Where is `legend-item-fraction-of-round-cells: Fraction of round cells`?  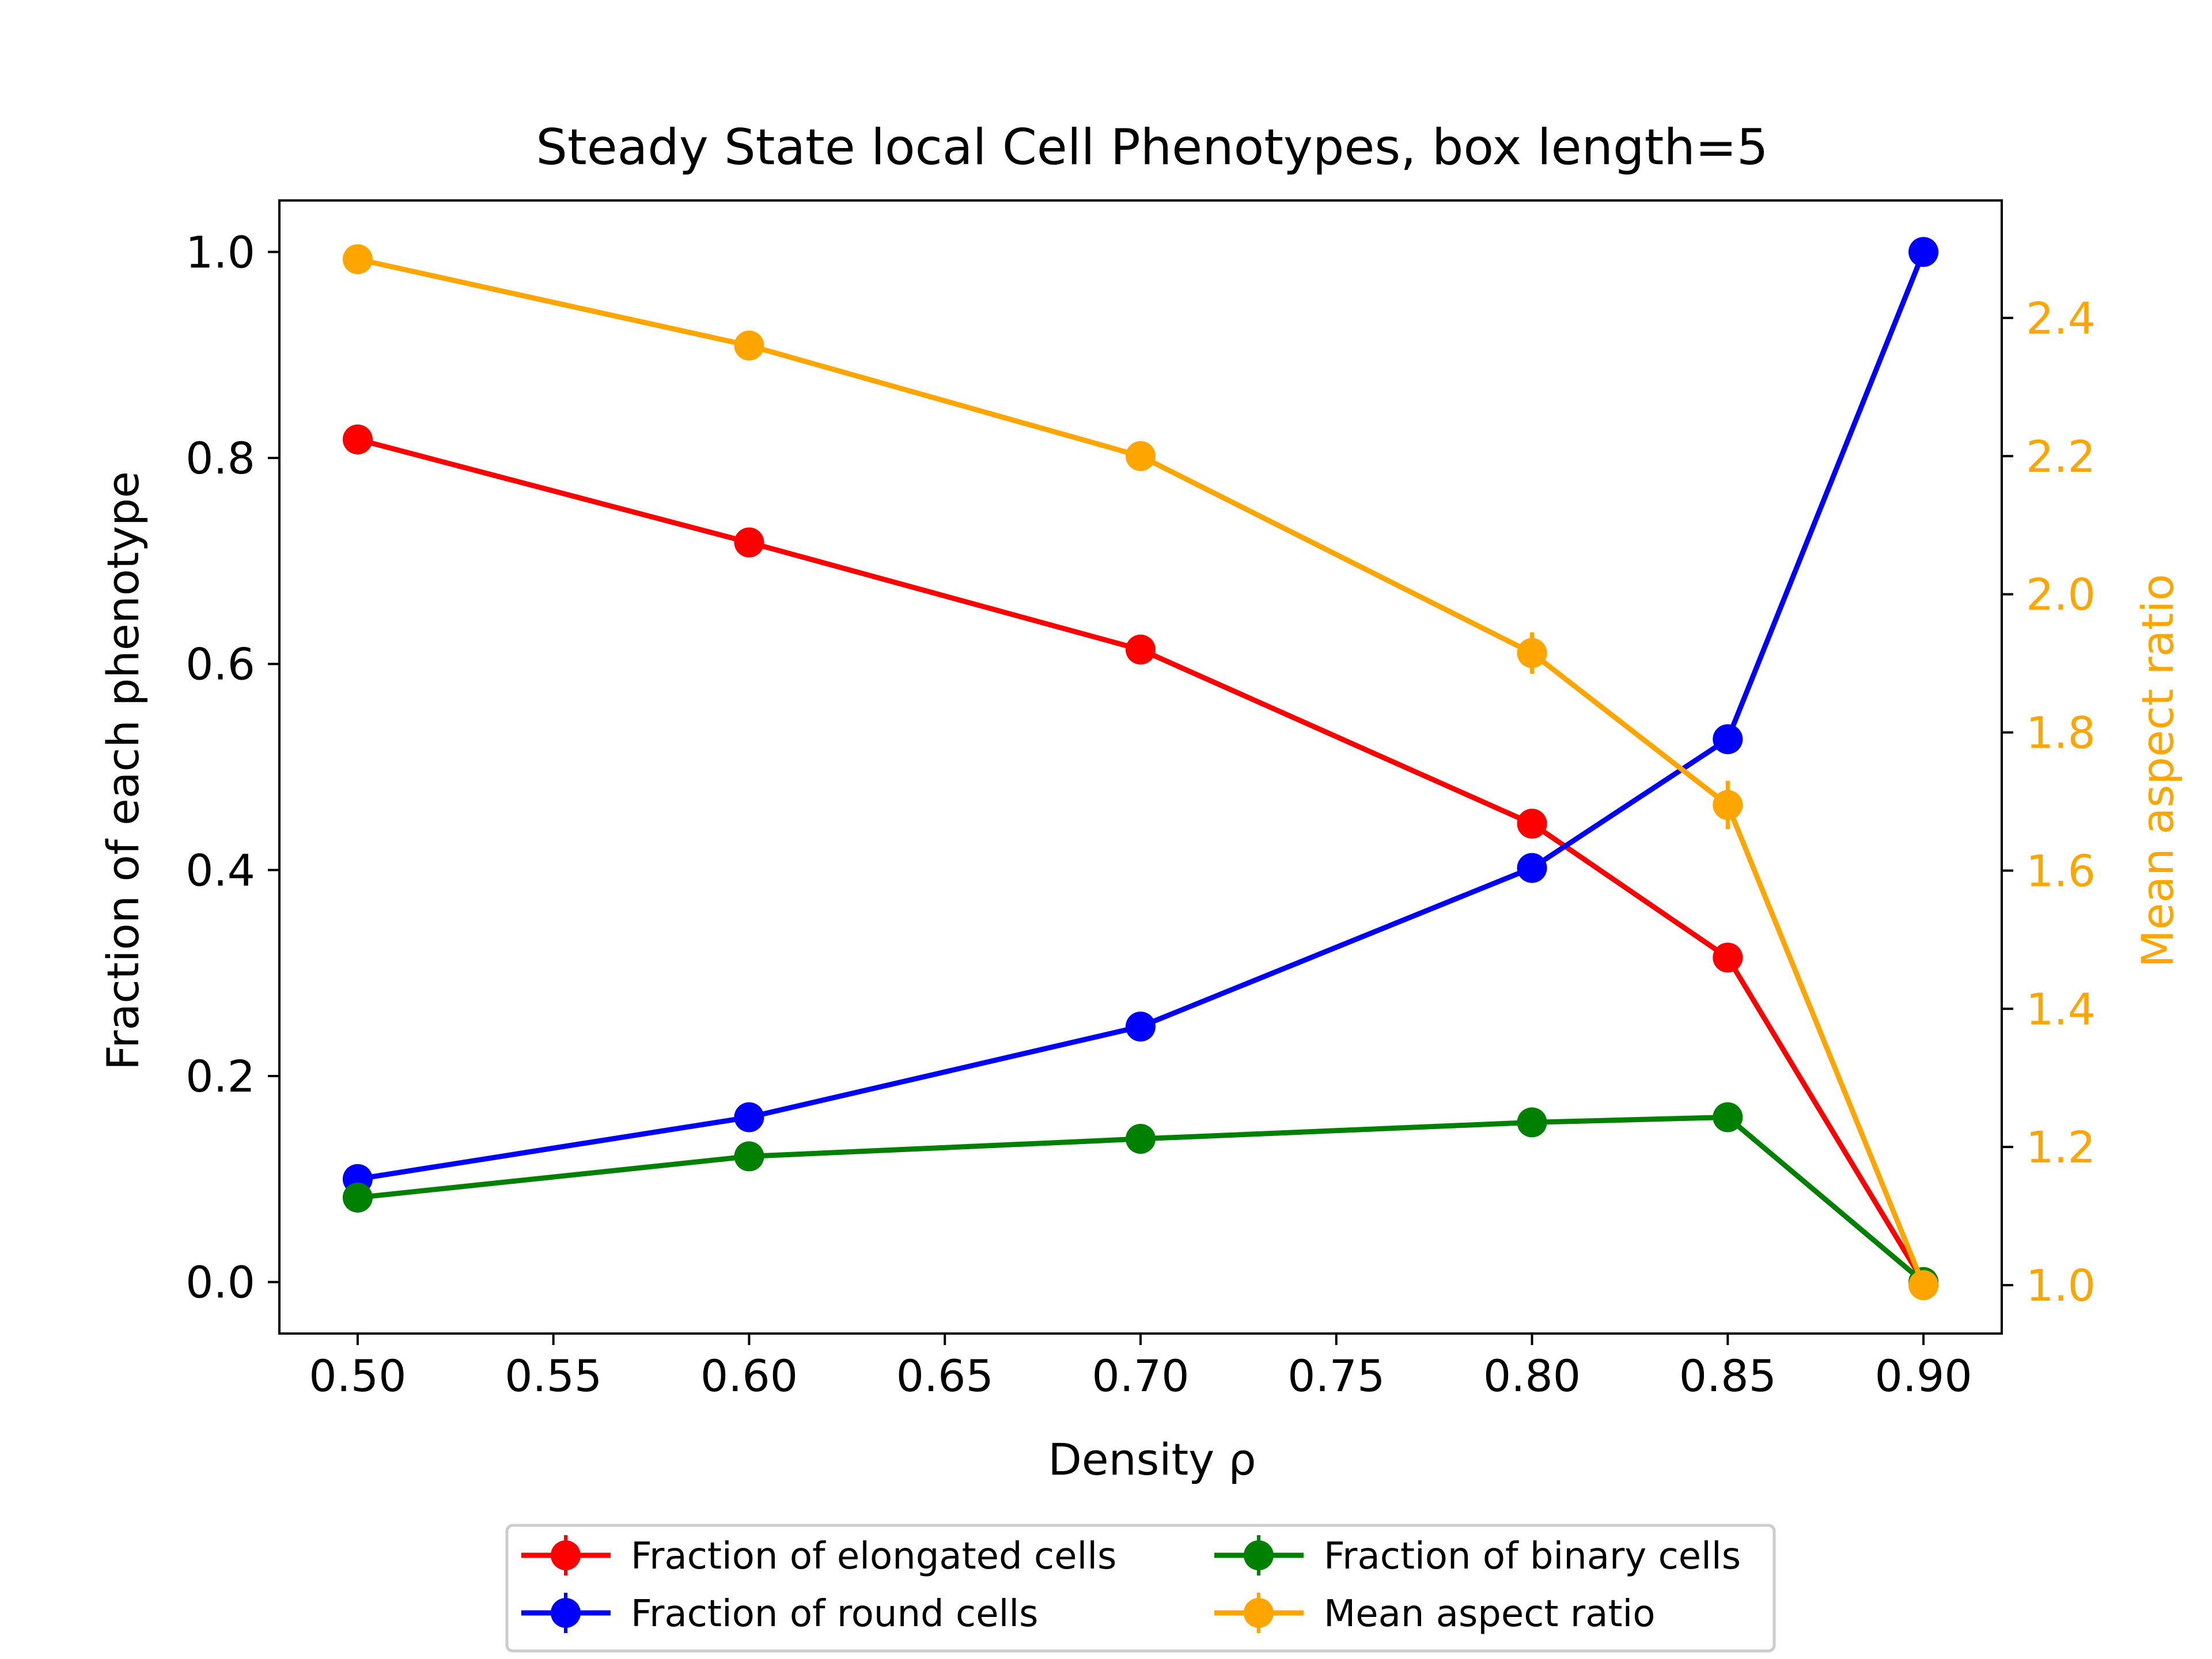 legend-item-fraction-of-round-cells: Fraction of round cells is located at coordinates (779, 1614).